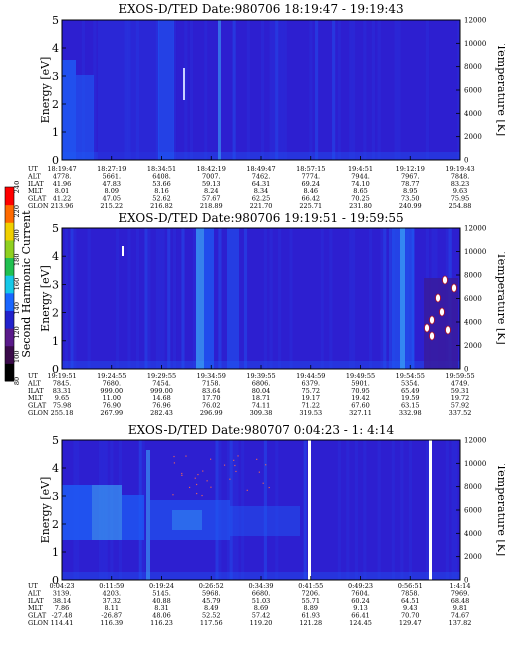 This screenshot has height=649, width=505. I want to click on ephemeris-value: 225.71, so click(310, 206).